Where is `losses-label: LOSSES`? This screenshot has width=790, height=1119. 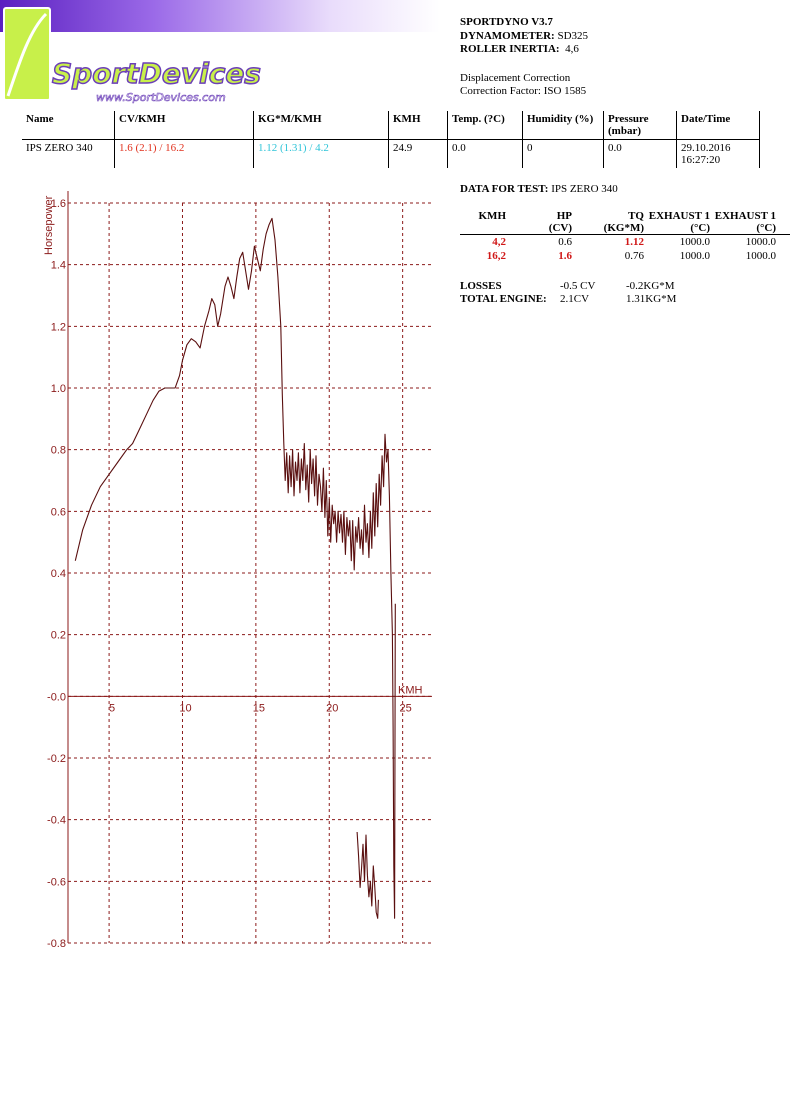
losses-label: LOSSES is located at coordinates (481, 286).